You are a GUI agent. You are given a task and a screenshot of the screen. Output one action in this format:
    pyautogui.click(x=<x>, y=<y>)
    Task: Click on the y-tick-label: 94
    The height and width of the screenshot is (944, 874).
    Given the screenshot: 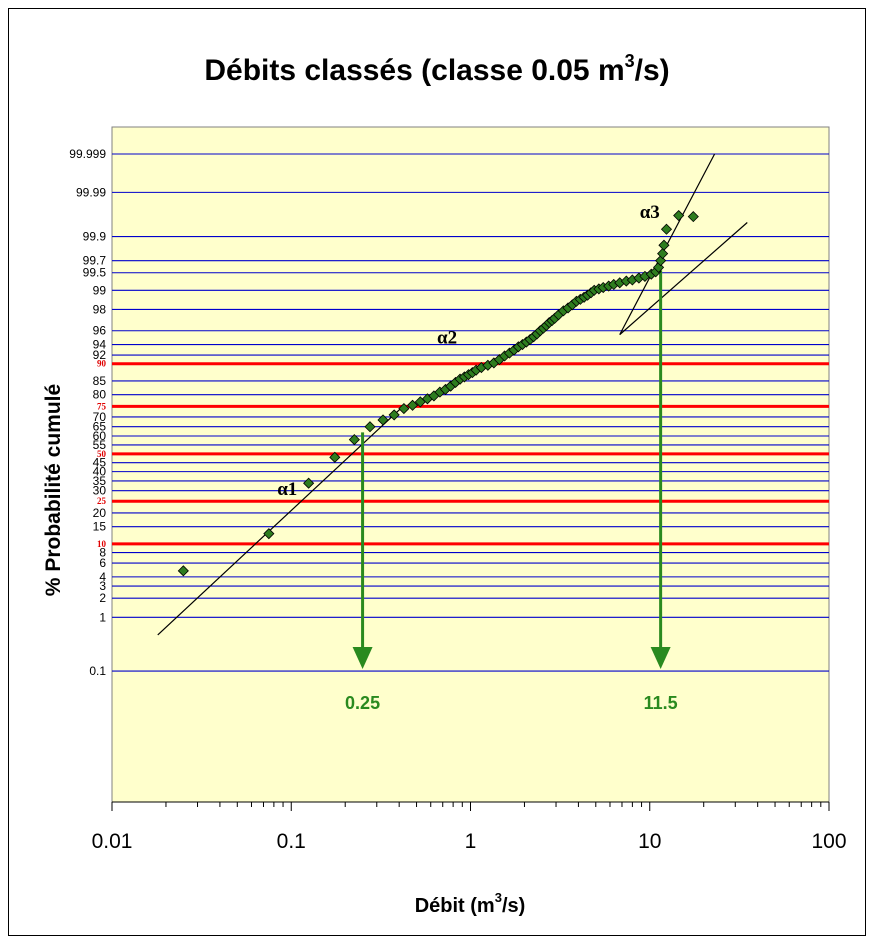 What is the action you would take?
    pyautogui.click(x=100, y=345)
    